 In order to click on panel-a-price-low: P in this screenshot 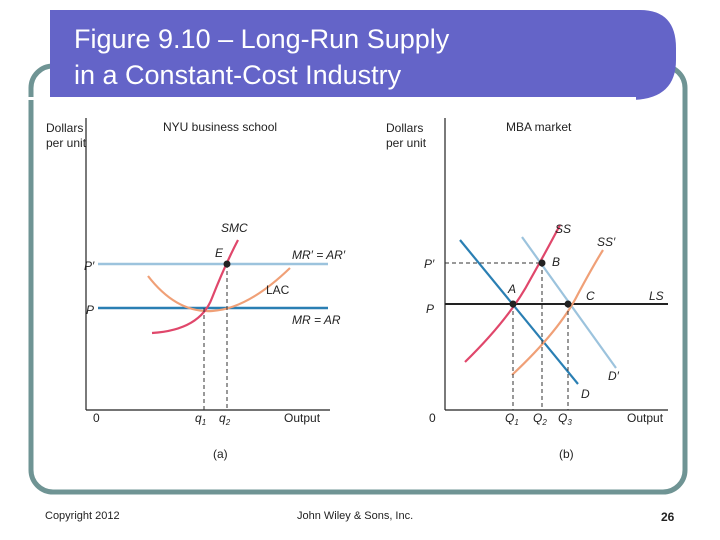, I will do `click(90, 310)`.